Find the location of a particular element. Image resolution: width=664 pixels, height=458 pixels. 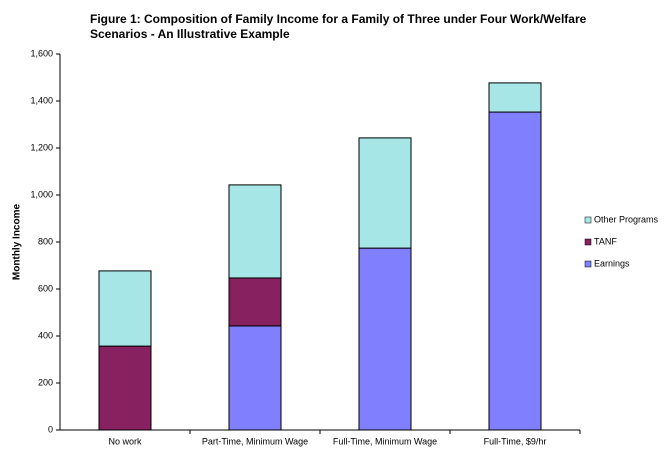

x-tick-label: Part-Time, Minimum Wage is located at coordinates (255, 441).